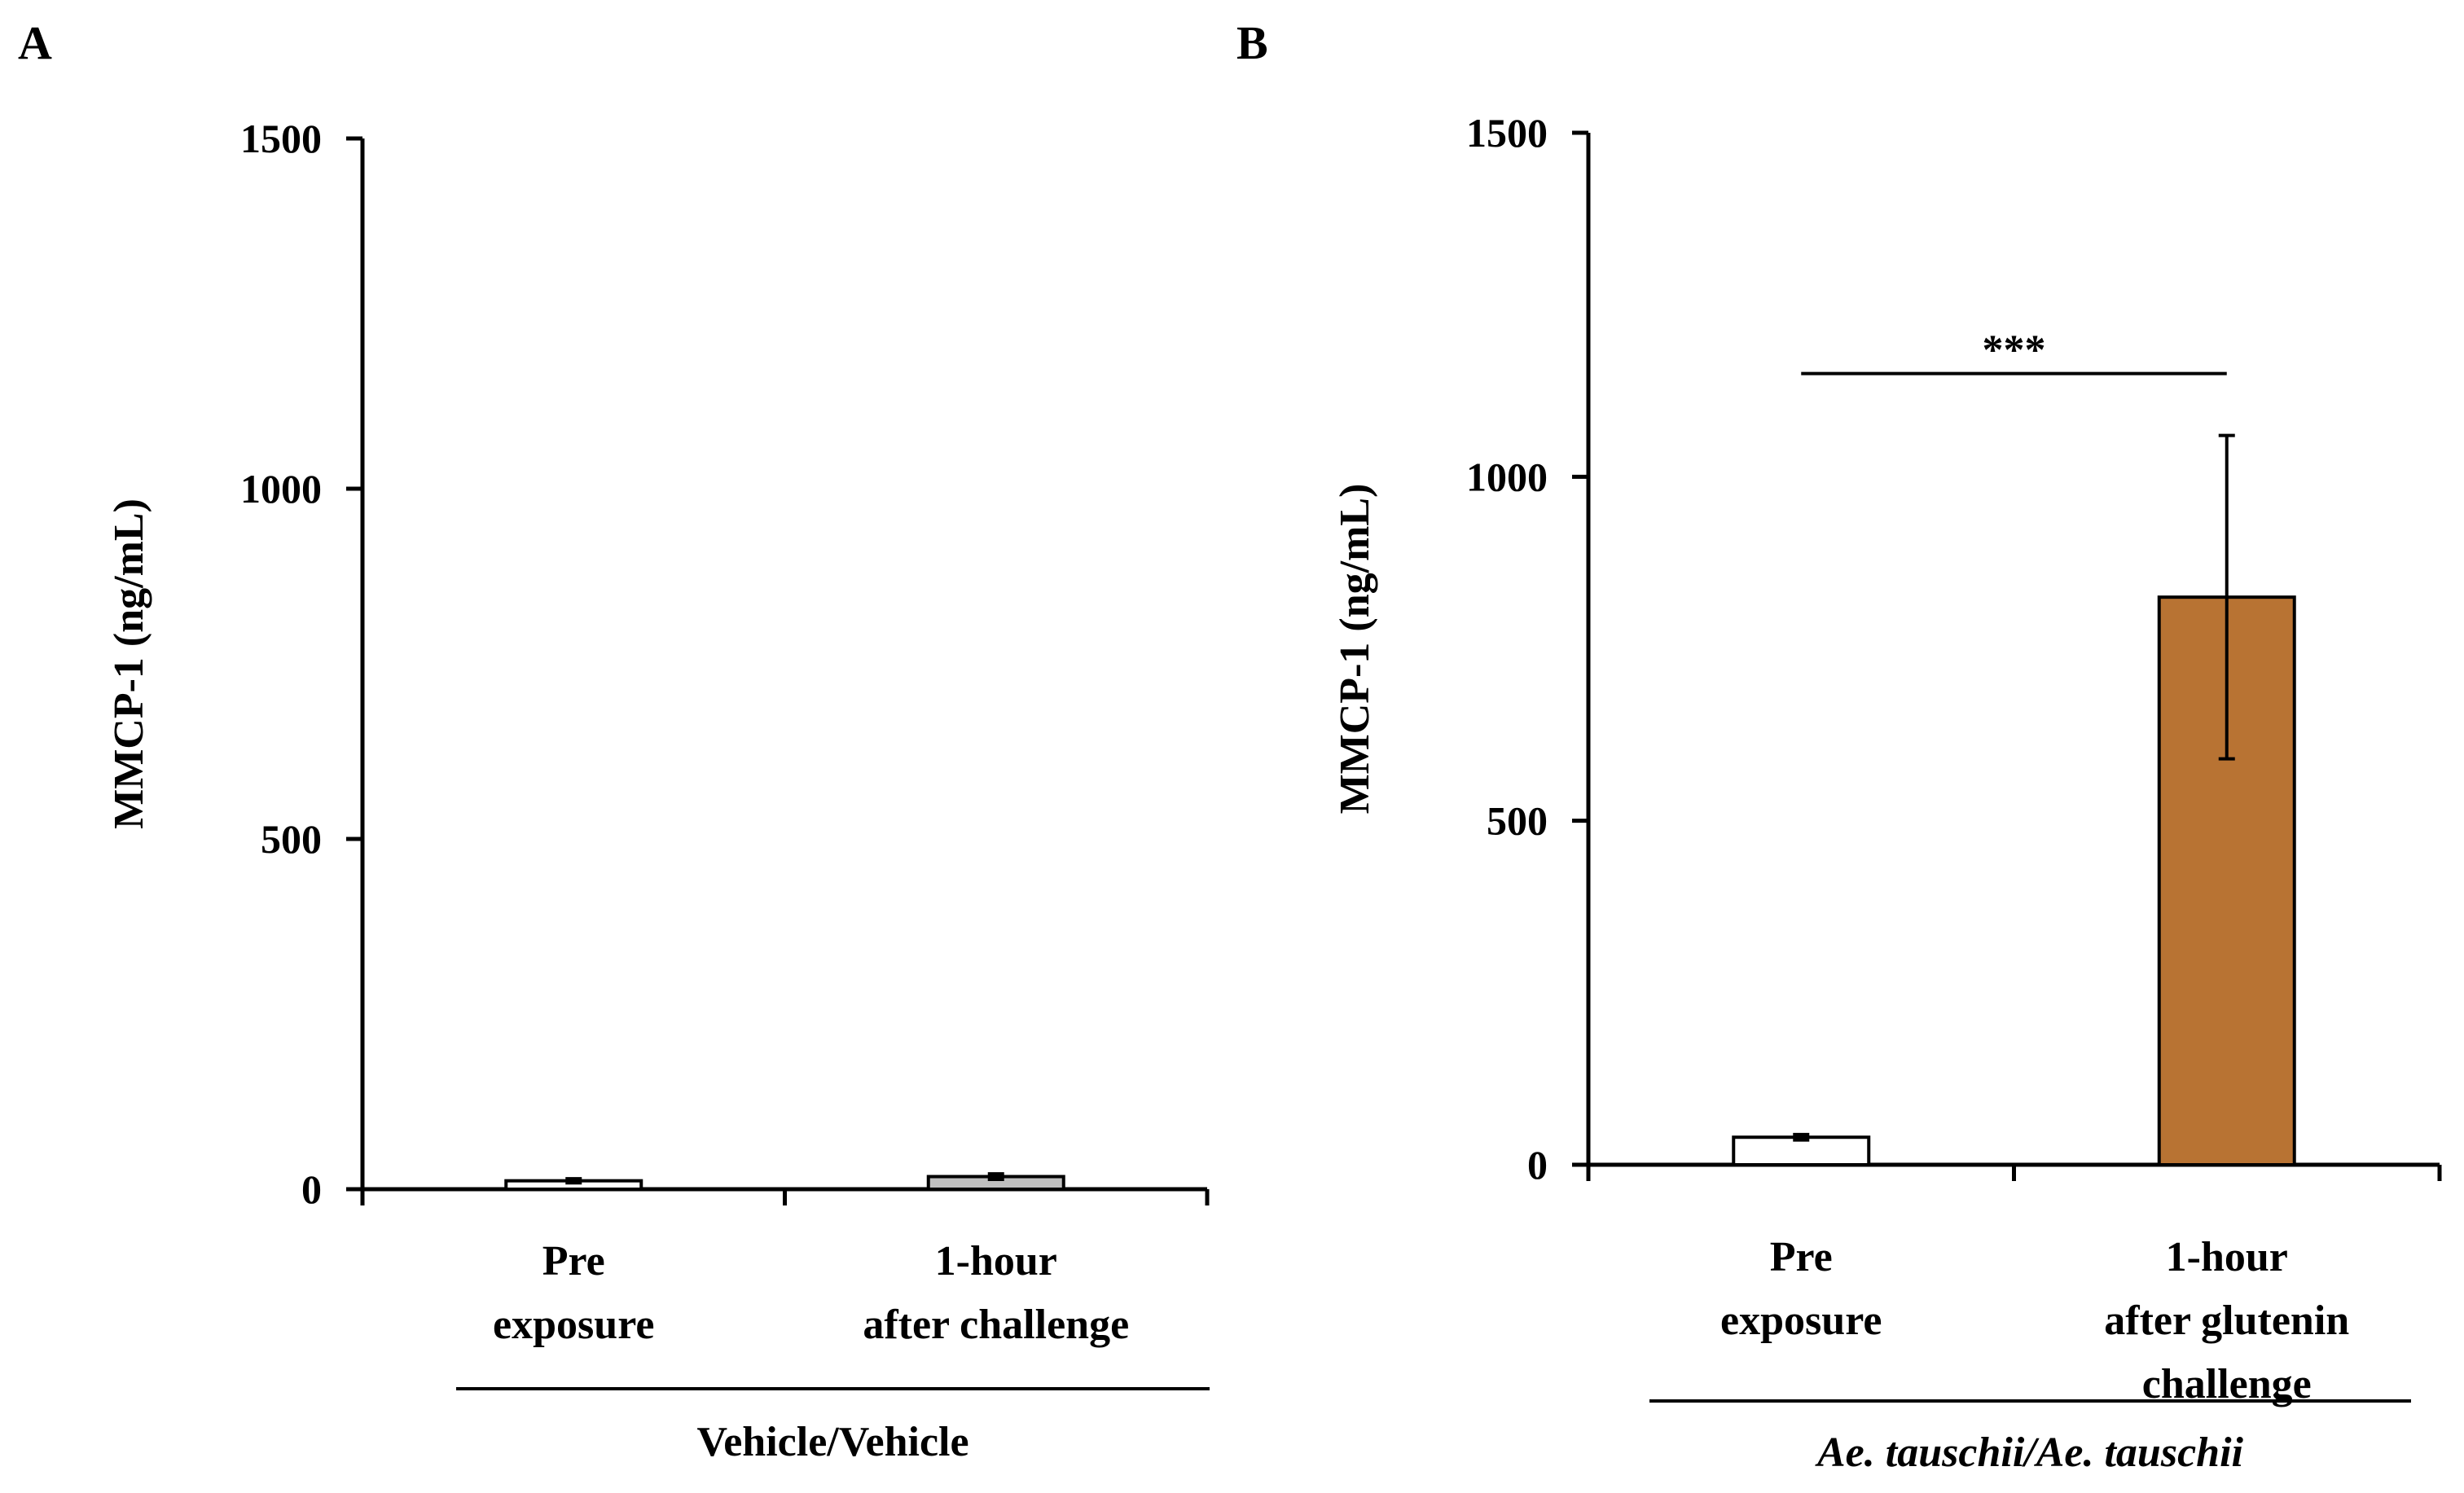 The height and width of the screenshot is (1493, 2464). I want to click on panel-letter: A, so click(35, 42).